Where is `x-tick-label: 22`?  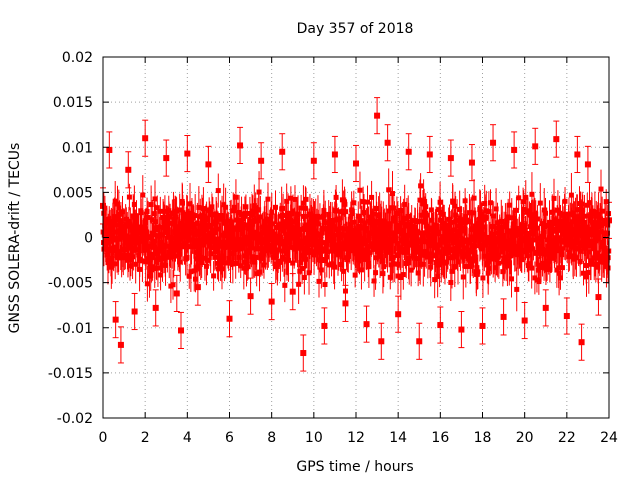 x-tick-label: 22 is located at coordinates (567, 438).